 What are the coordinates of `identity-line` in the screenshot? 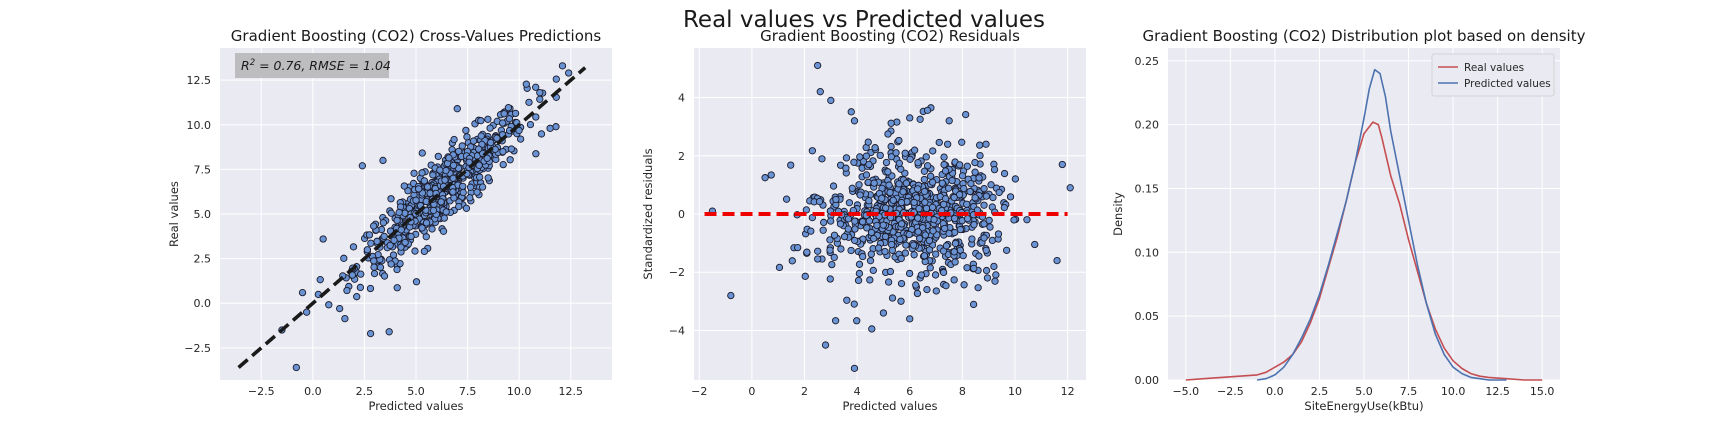 It's located at (412, 217).